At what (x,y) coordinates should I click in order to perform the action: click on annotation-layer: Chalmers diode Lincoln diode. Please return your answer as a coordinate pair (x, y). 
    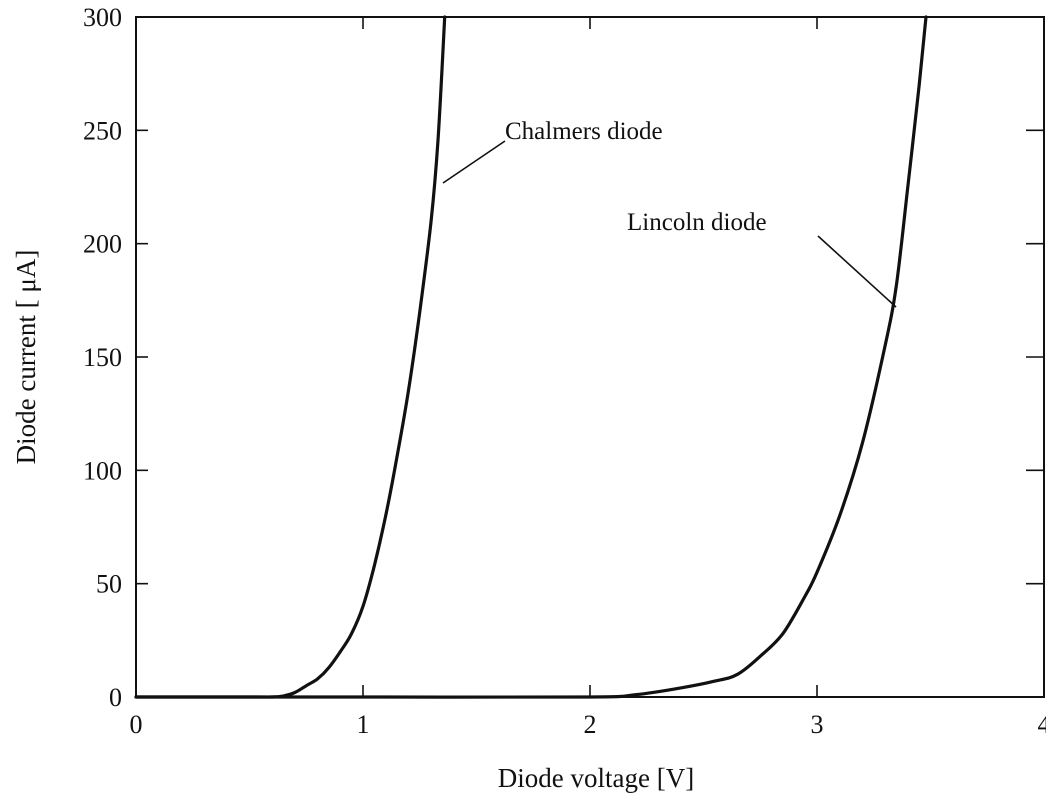
    Looking at the image, I should click on (669, 213).